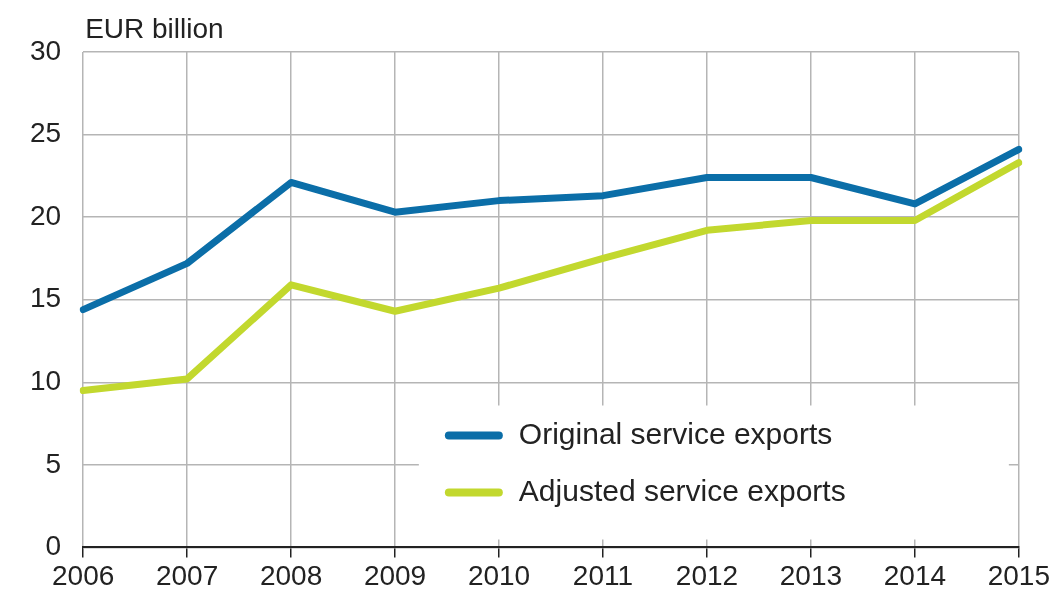  What do you see at coordinates (45, 215) in the screenshot?
I see `y-tick-label: 20` at bounding box center [45, 215].